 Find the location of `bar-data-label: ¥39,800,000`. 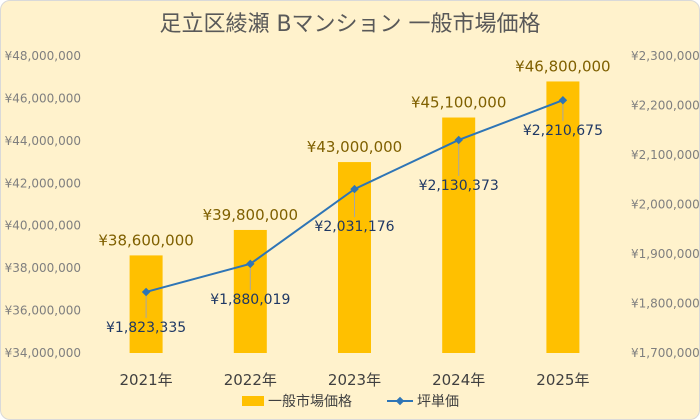

bar-data-label: ¥39,800,000 is located at coordinates (250, 215).